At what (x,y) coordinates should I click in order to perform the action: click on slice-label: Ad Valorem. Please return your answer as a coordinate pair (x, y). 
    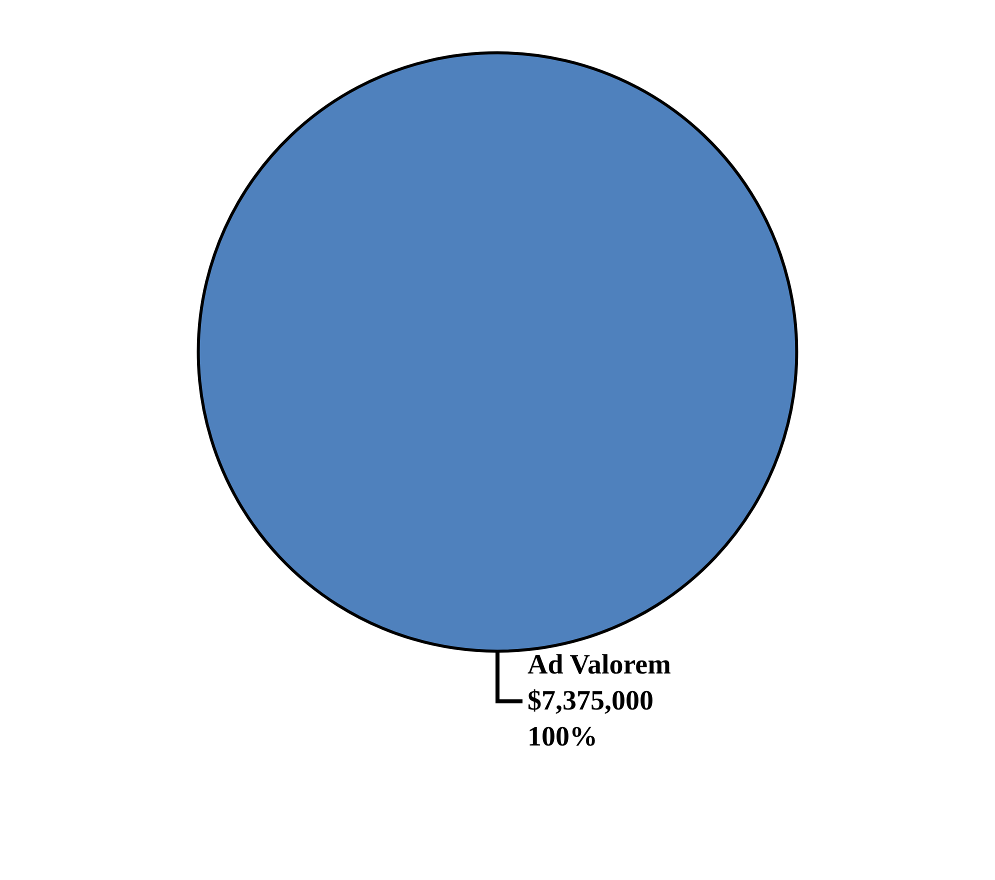
    Looking at the image, I should click on (599, 665).